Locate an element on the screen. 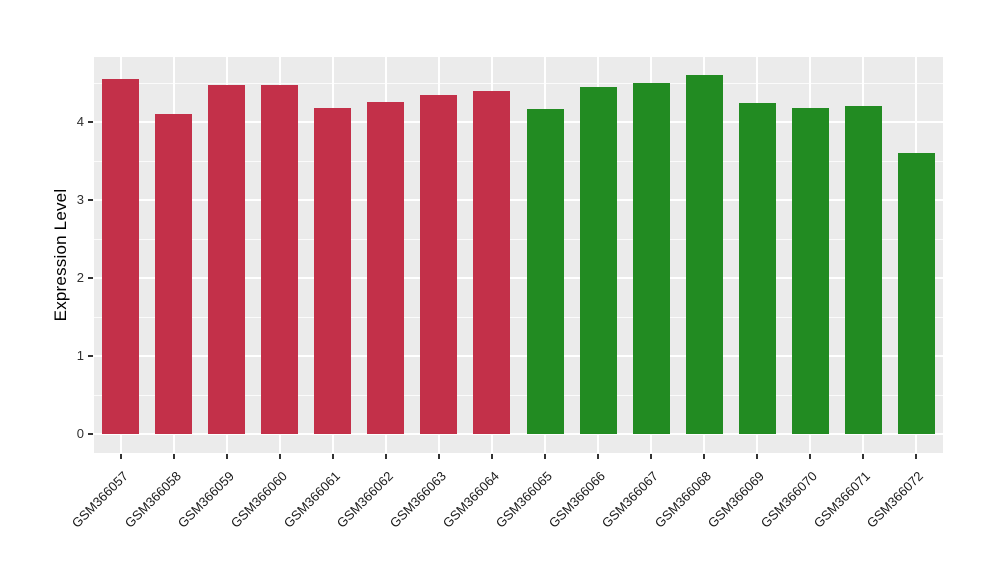 Image resolution: width=1000 pixels, height=580 pixels. bar-GSM366060 is located at coordinates (280, 259).